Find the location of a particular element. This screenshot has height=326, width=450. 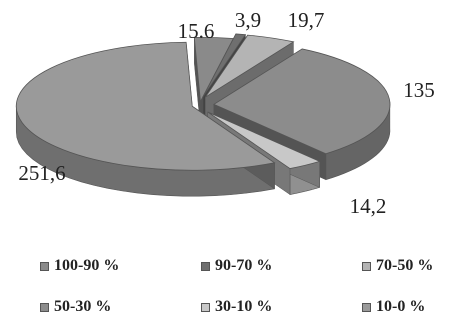

data-label-1: 3,9 is located at coordinates (248, 20).